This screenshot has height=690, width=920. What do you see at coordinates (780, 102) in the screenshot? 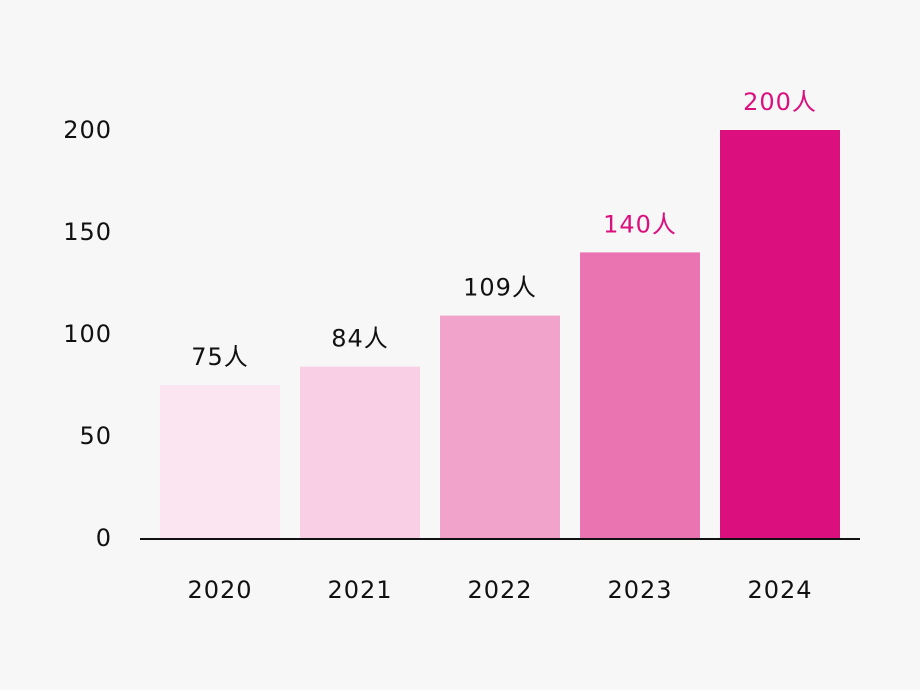
I see `data-label: 200人` at bounding box center [780, 102].